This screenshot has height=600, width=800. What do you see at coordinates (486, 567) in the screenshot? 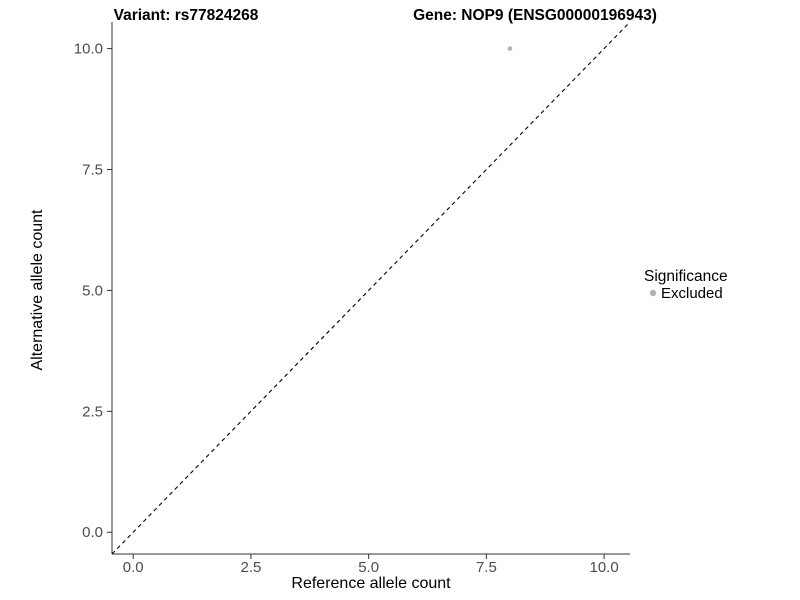
I see `x-tick-label: 7.5` at bounding box center [486, 567].